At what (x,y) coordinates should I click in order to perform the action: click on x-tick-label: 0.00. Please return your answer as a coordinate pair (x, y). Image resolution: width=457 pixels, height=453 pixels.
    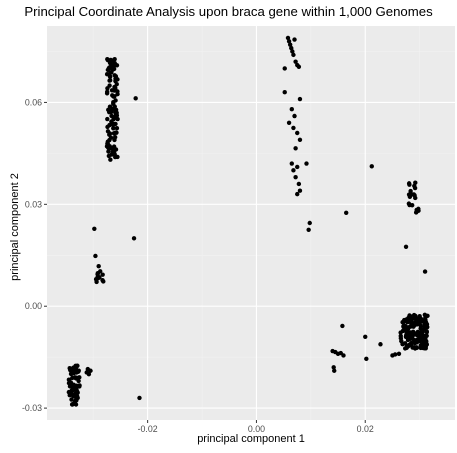
    Looking at the image, I should click on (256, 429).